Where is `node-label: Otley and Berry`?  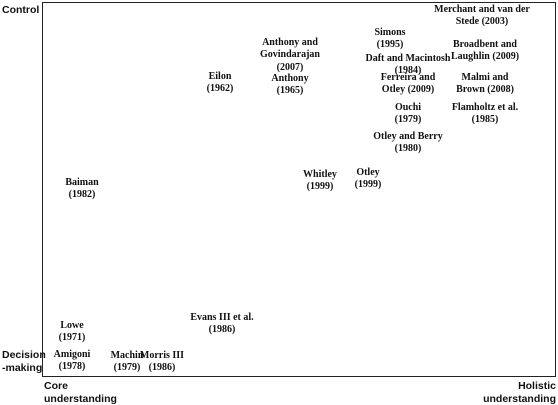
node-label: Otley and Berry is located at coordinates (408, 136).